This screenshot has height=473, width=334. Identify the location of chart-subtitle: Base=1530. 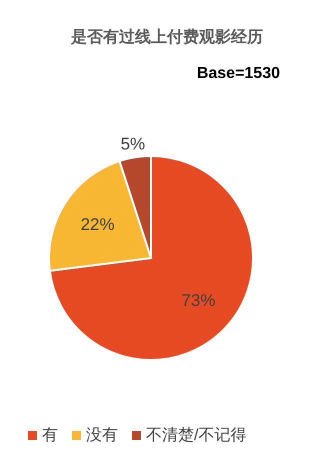
(238, 73).